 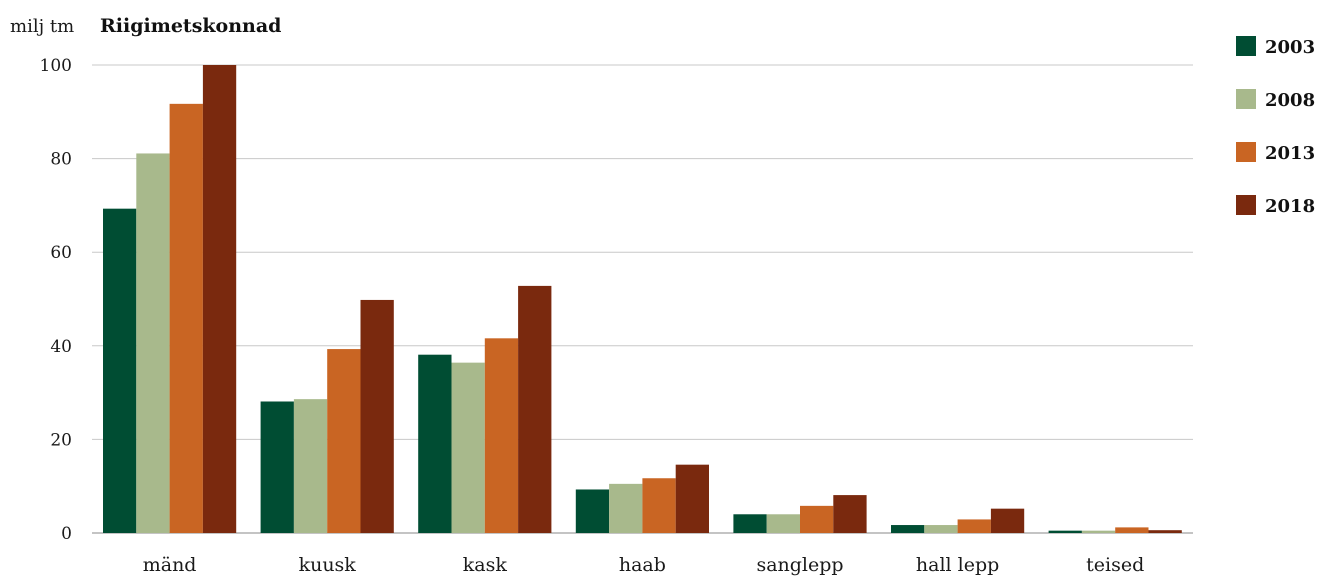 What do you see at coordinates (435, 443) in the screenshot?
I see `bar-2003-kask` at bounding box center [435, 443].